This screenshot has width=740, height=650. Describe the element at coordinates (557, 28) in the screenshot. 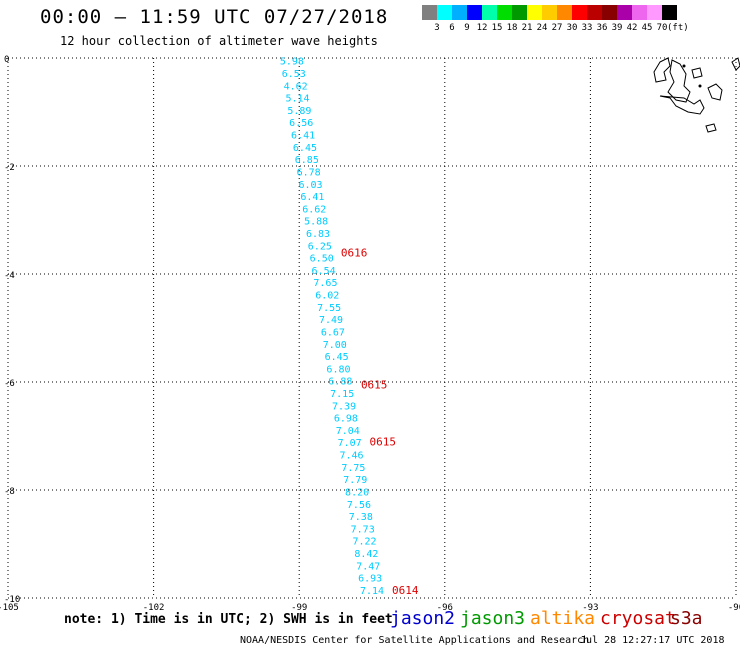

I see `colorbar-label: 27` at that location.